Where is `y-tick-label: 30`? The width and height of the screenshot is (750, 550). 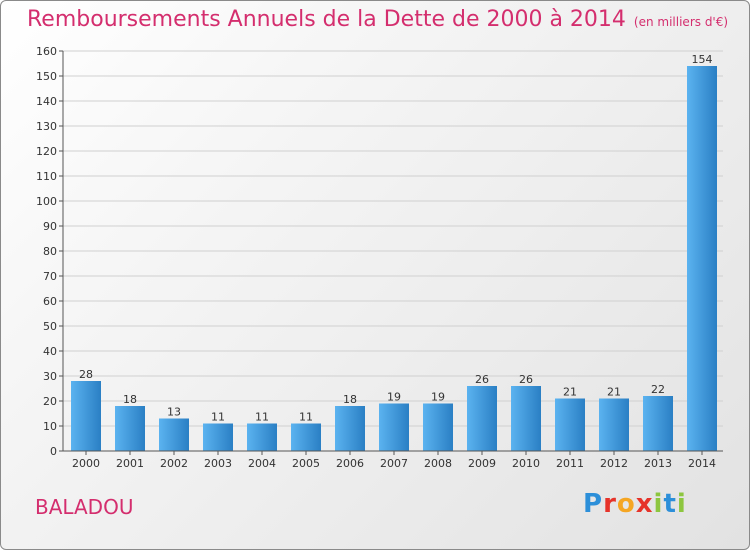 y-tick-label: 30 is located at coordinates (50, 376).